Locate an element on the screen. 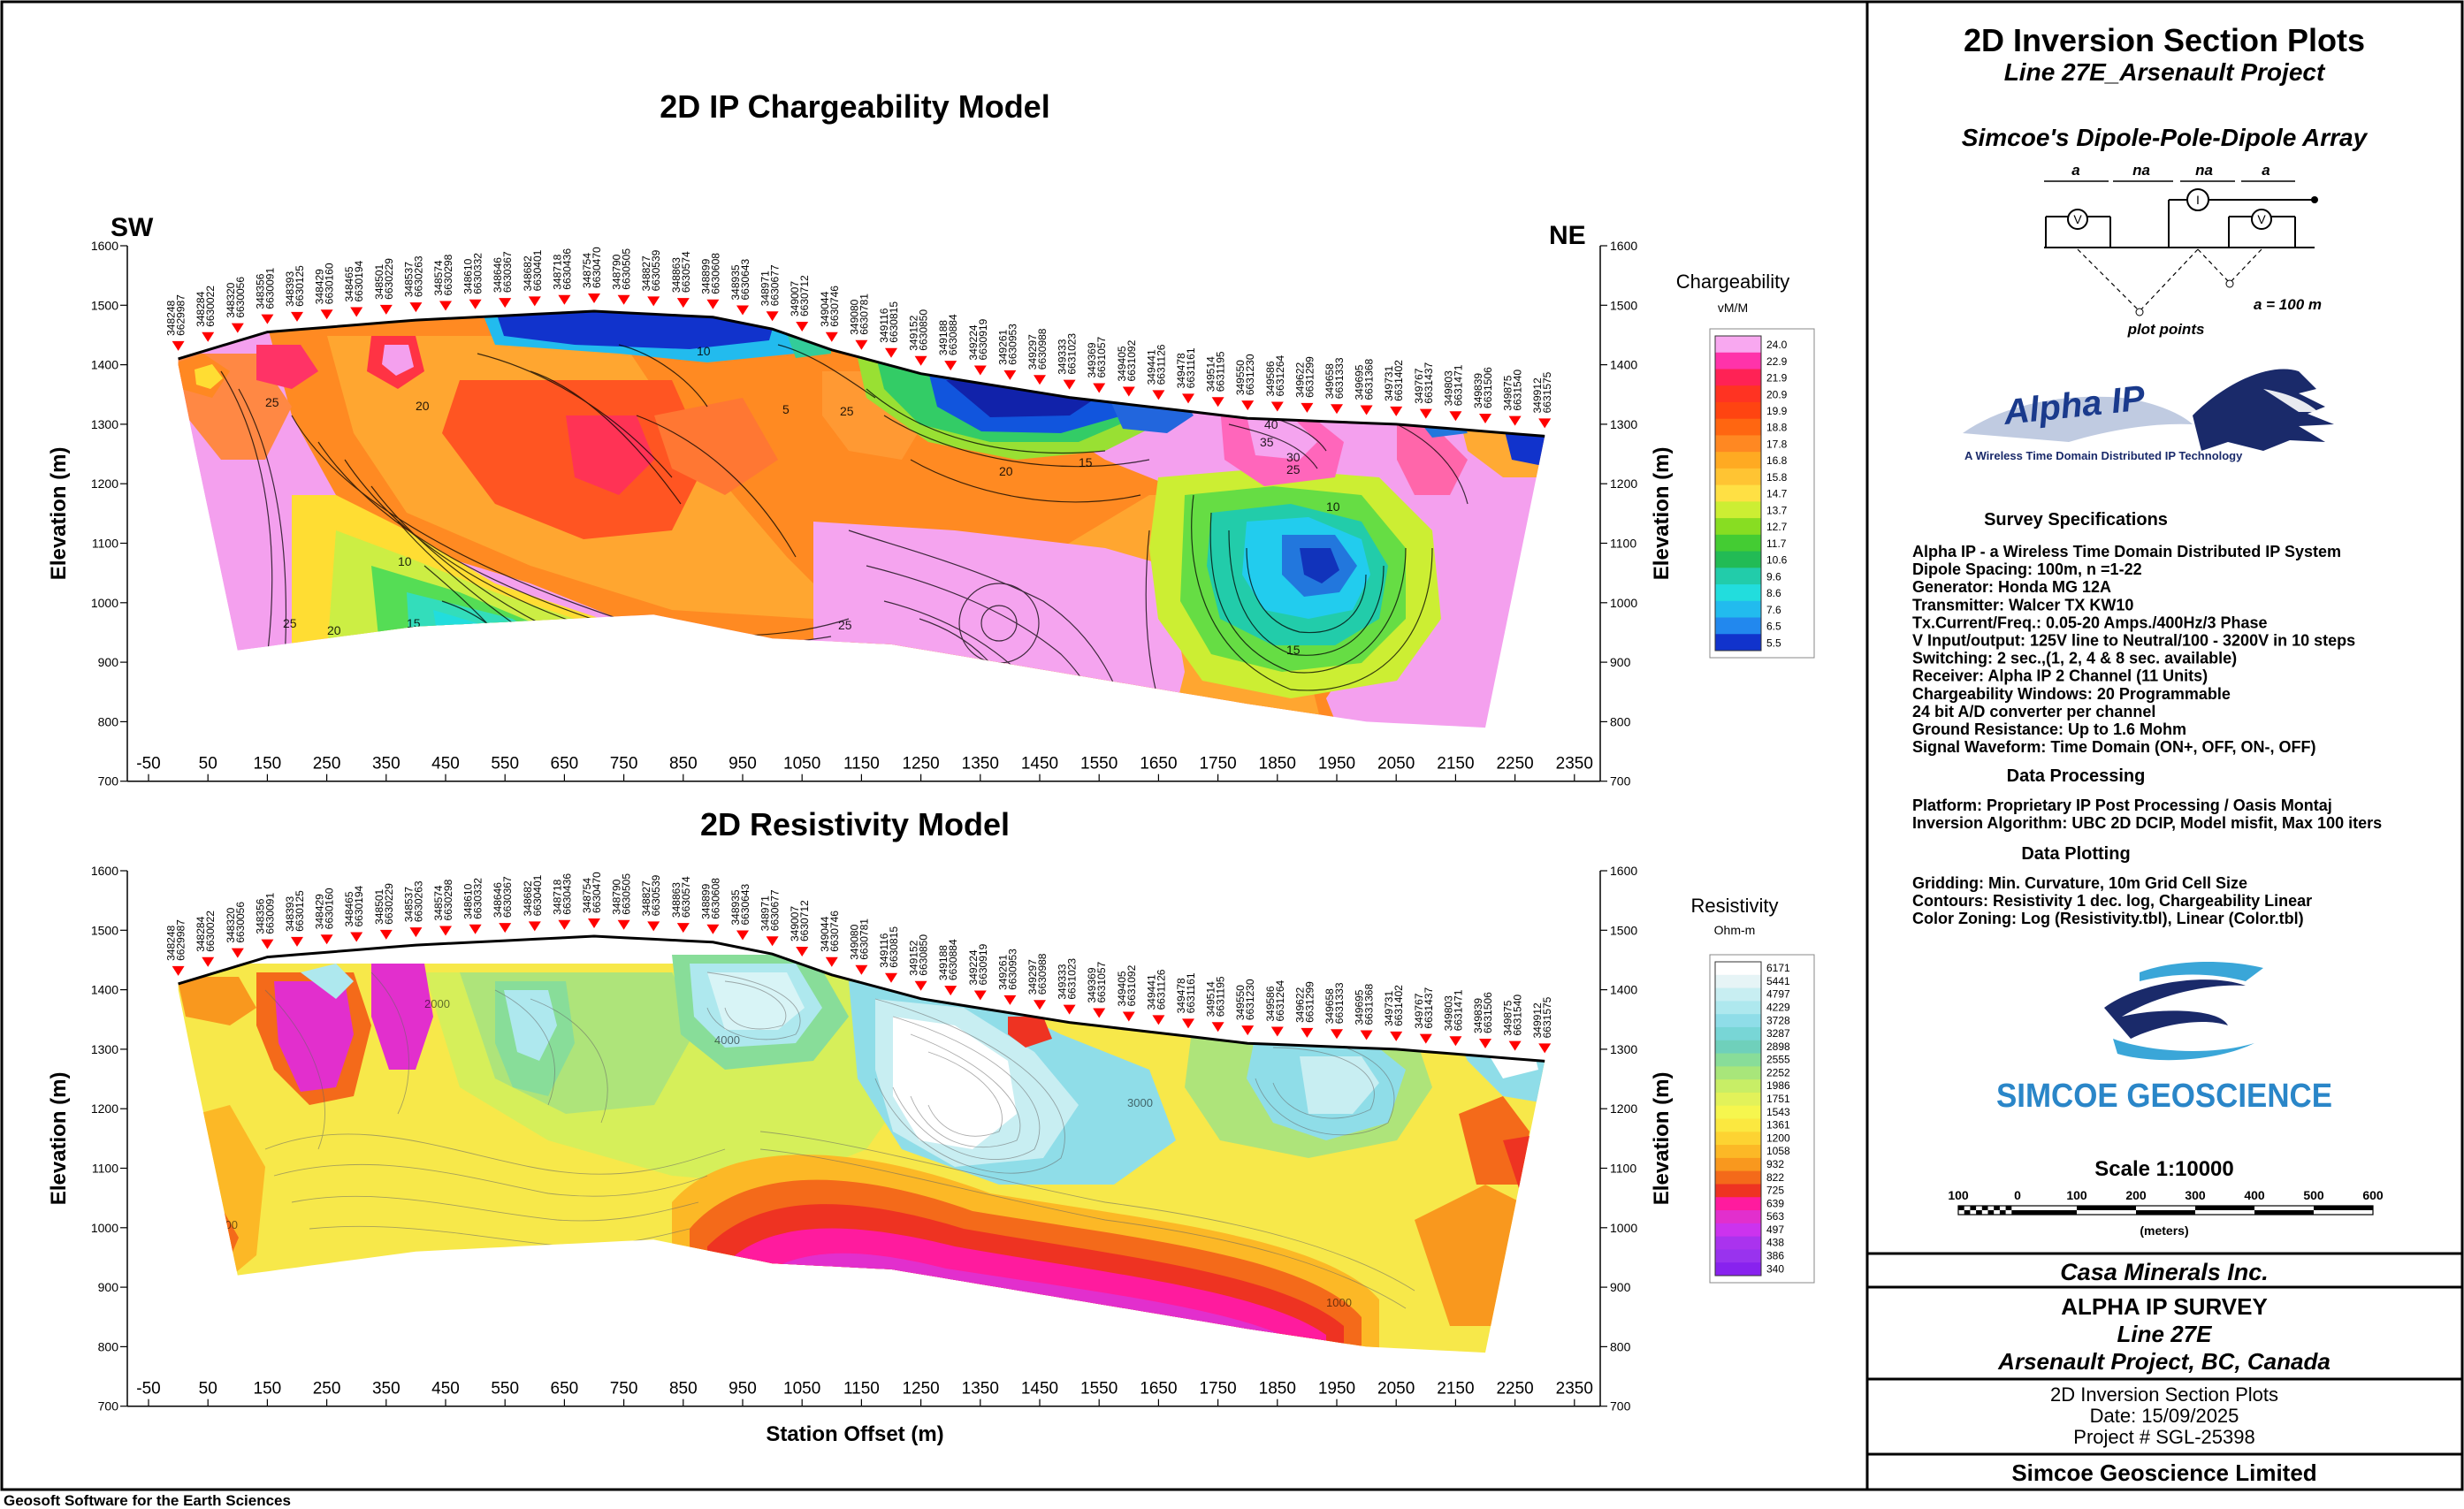 This screenshot has height=1509, width=2464. station-easting: 349550 is located at coordinates (1241, 1002).